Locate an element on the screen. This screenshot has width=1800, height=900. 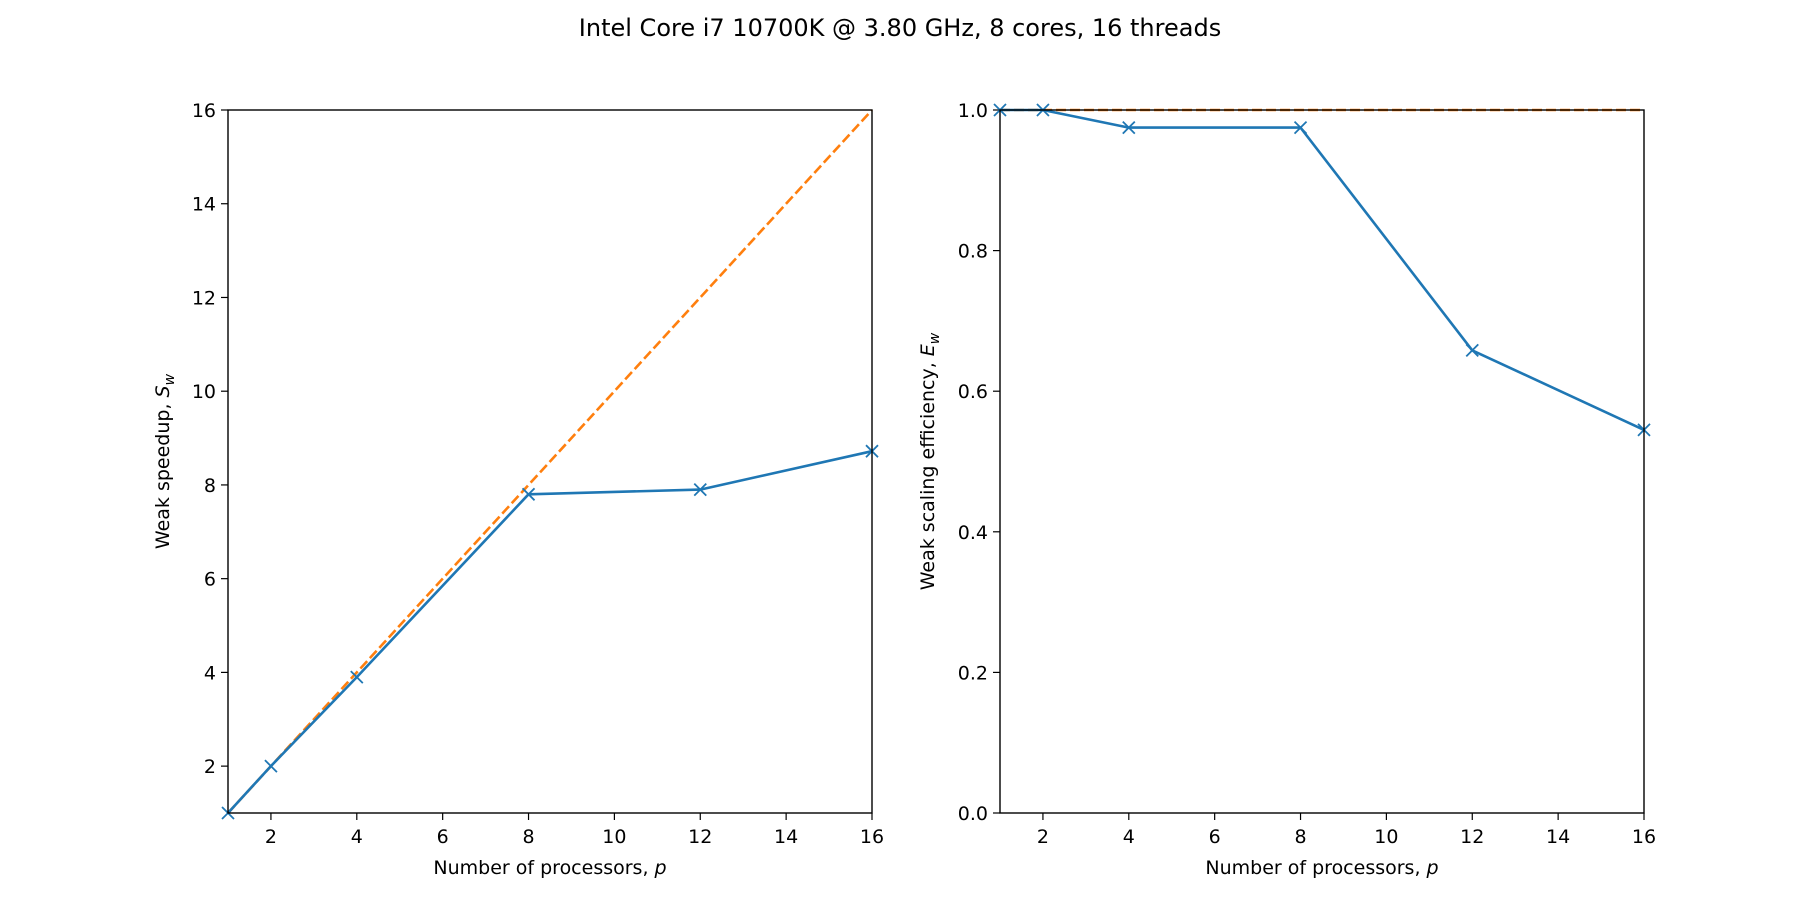
chart1-x-tick-label: 12 is located at coordinates (700, 837).